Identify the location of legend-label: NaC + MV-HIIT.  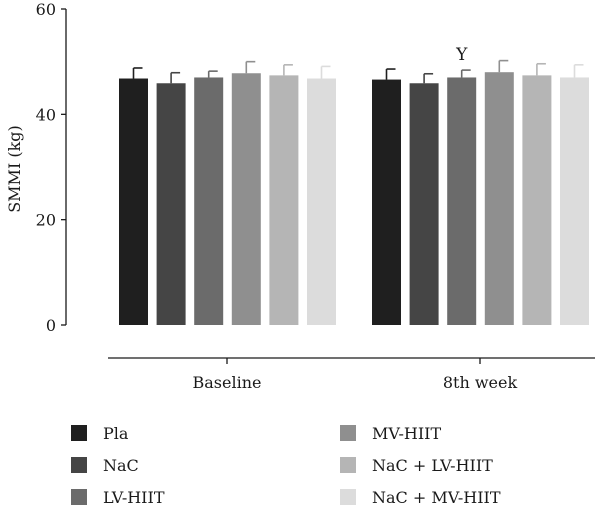
(436, 497).